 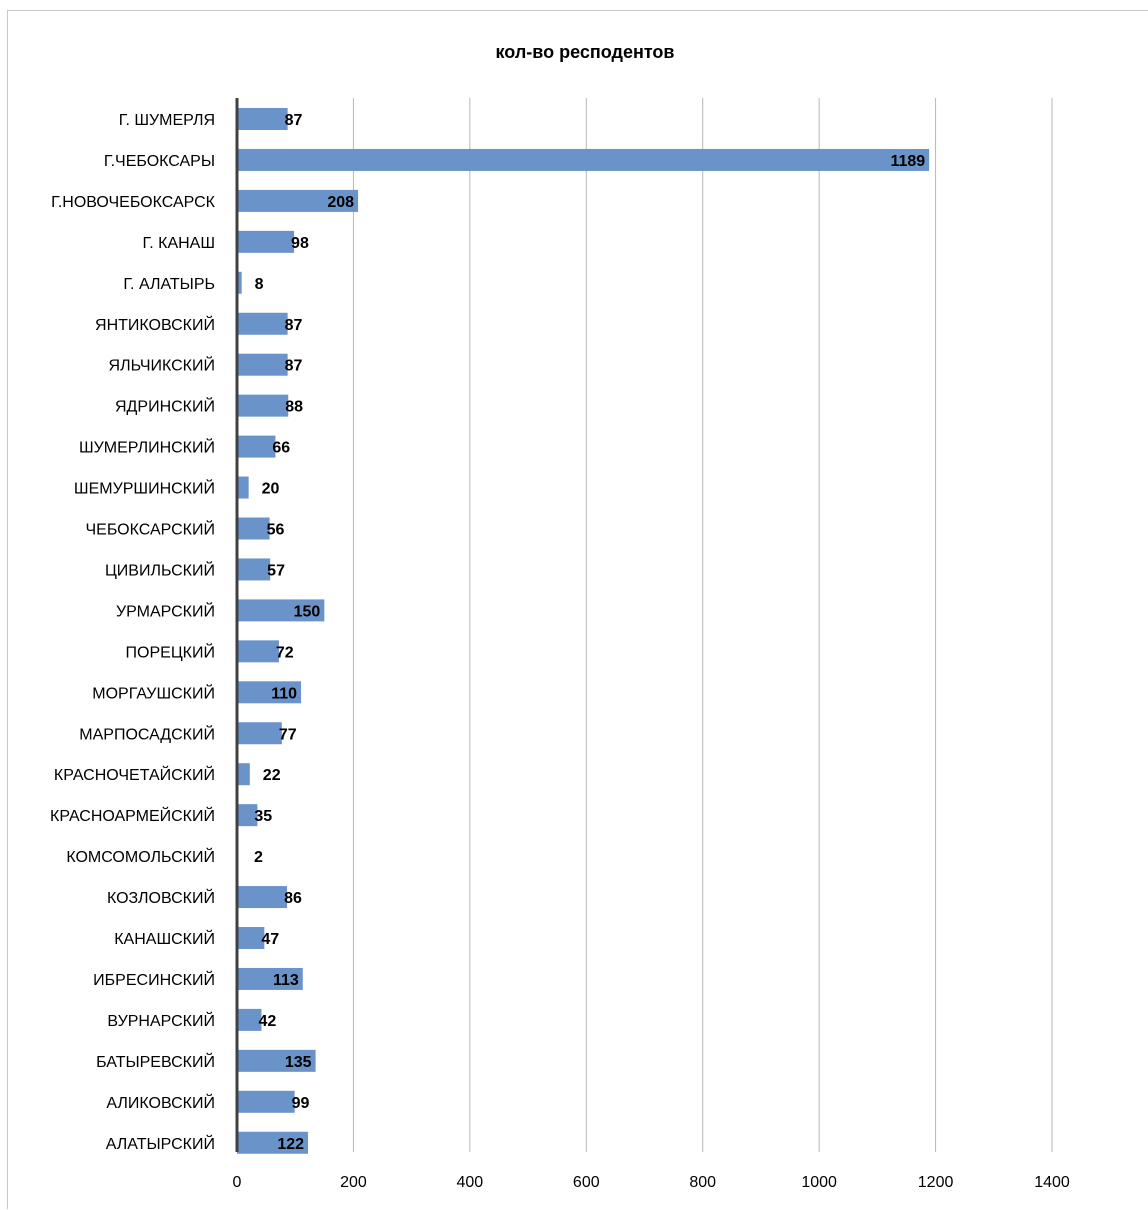 I want to click on category-label: КОМСОМОЛЬСКИЙ, so click(x=140, y=856).